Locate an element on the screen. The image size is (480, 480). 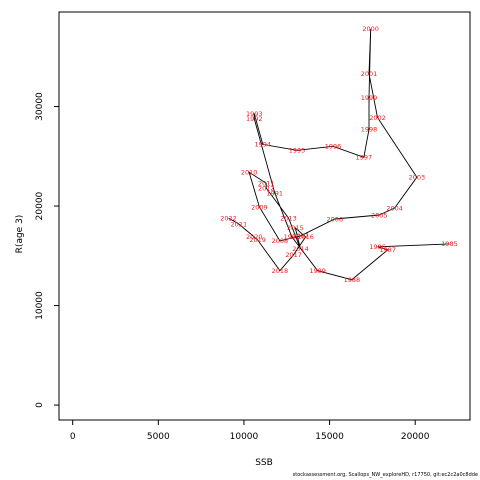
year-point-label: 1987 is located at coordinates (388, 250).